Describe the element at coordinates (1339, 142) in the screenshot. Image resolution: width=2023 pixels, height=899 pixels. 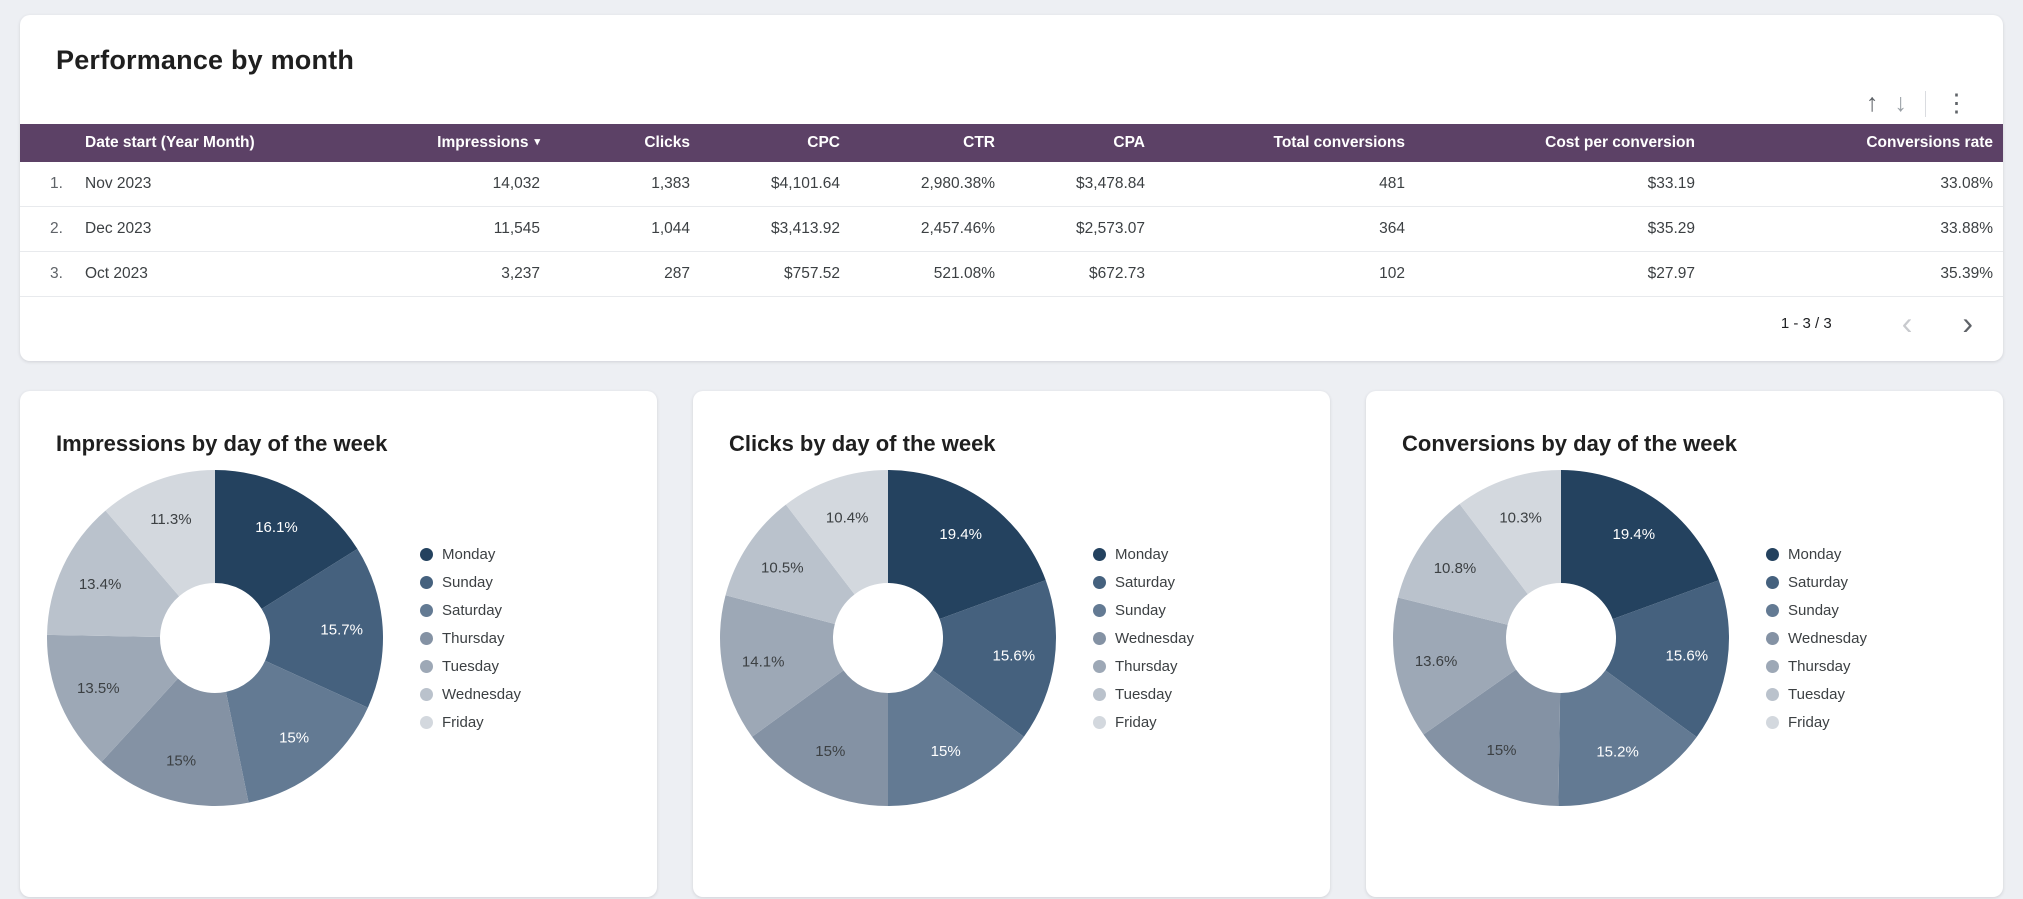
I see `col-total-conversions: Total conversions` at that location.